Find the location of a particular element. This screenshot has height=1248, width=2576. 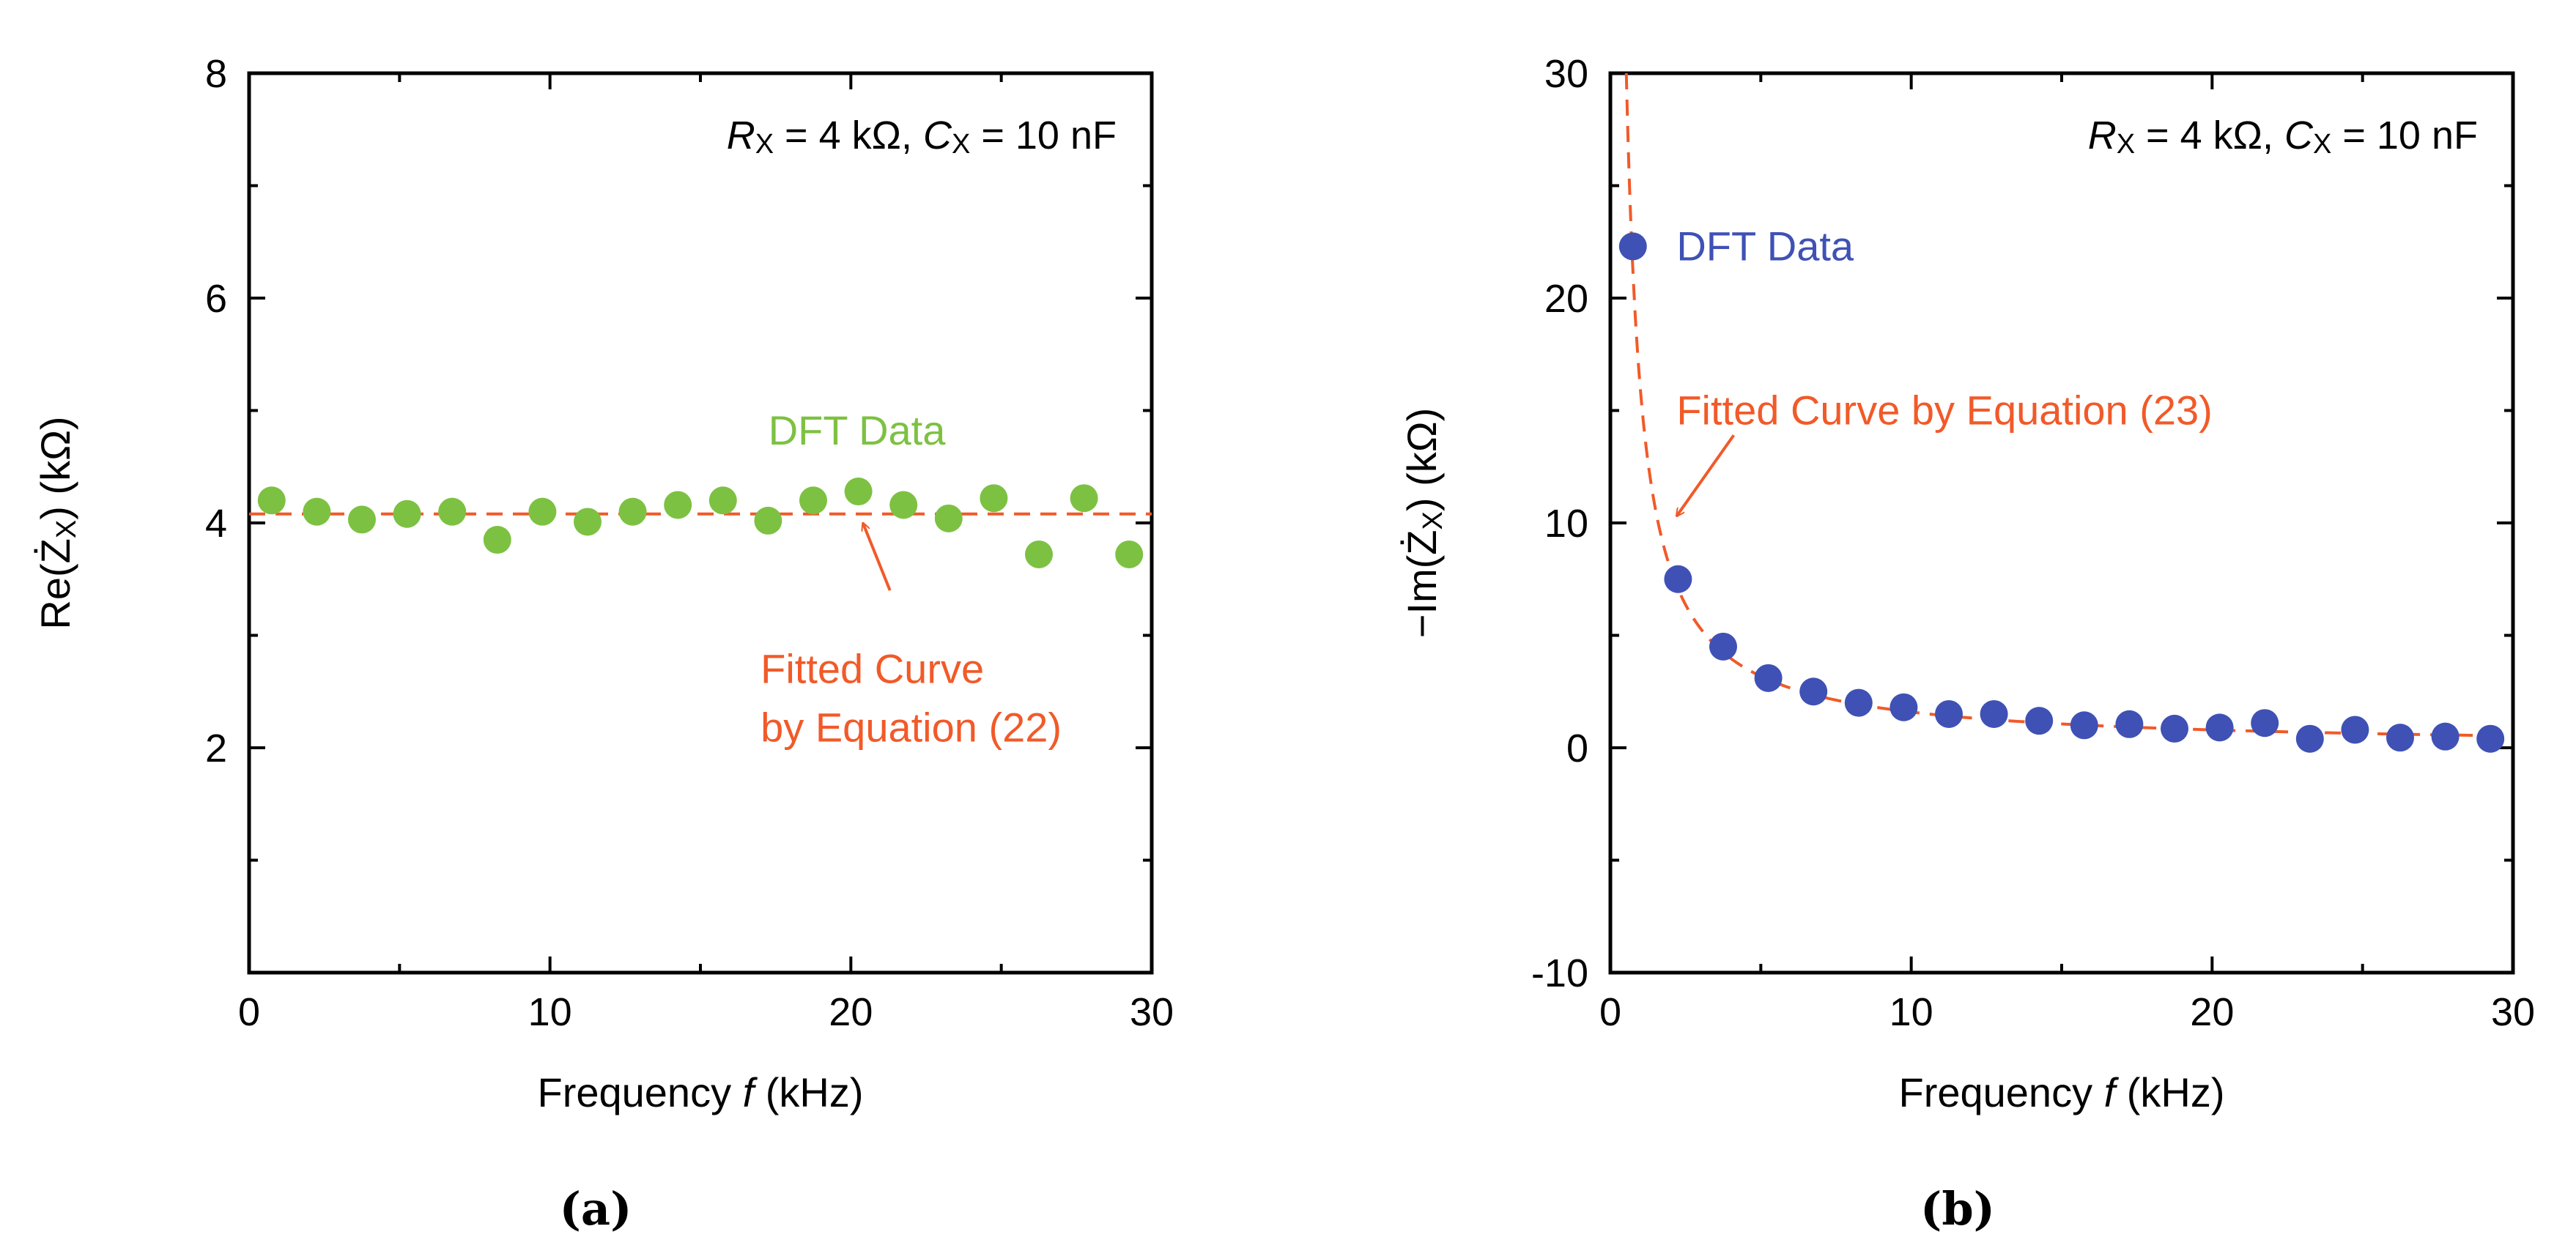

y-tick-label: 10 is located at coordinates (1566, 524).